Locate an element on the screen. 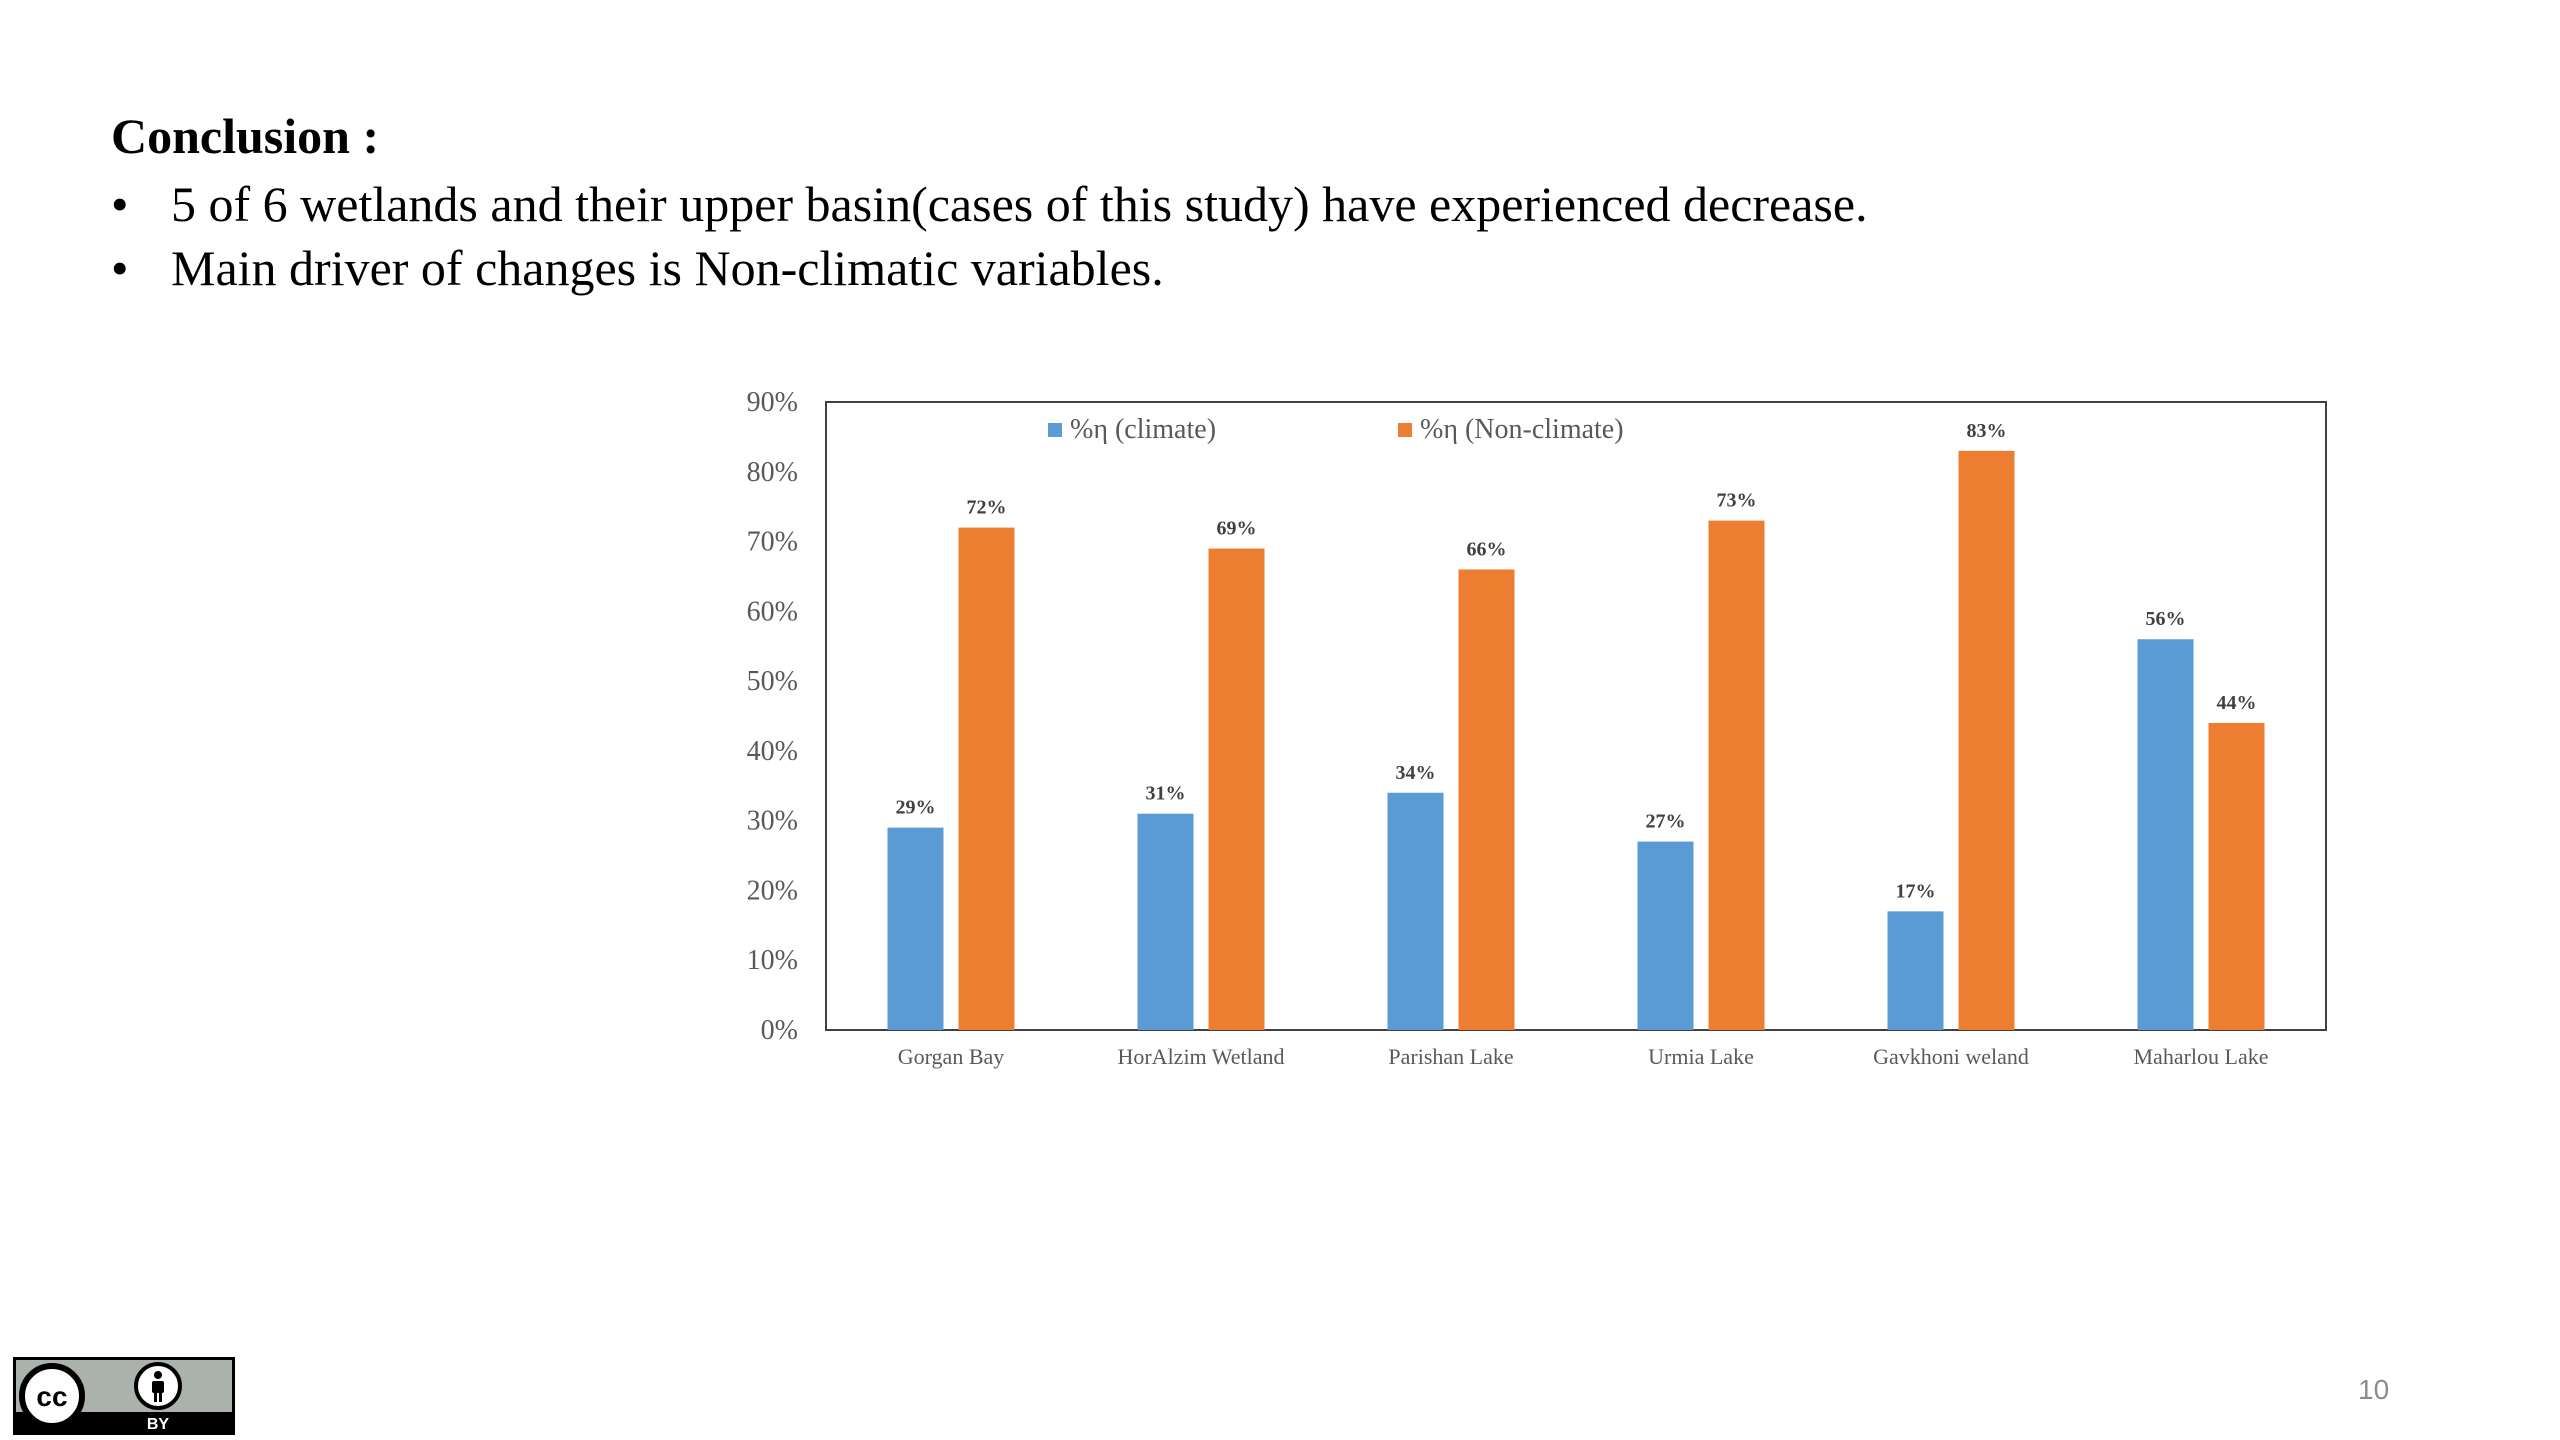 This screenshot has width=2560, height=1440. y-tick-label: 10% is located at coordinates (772, 960).